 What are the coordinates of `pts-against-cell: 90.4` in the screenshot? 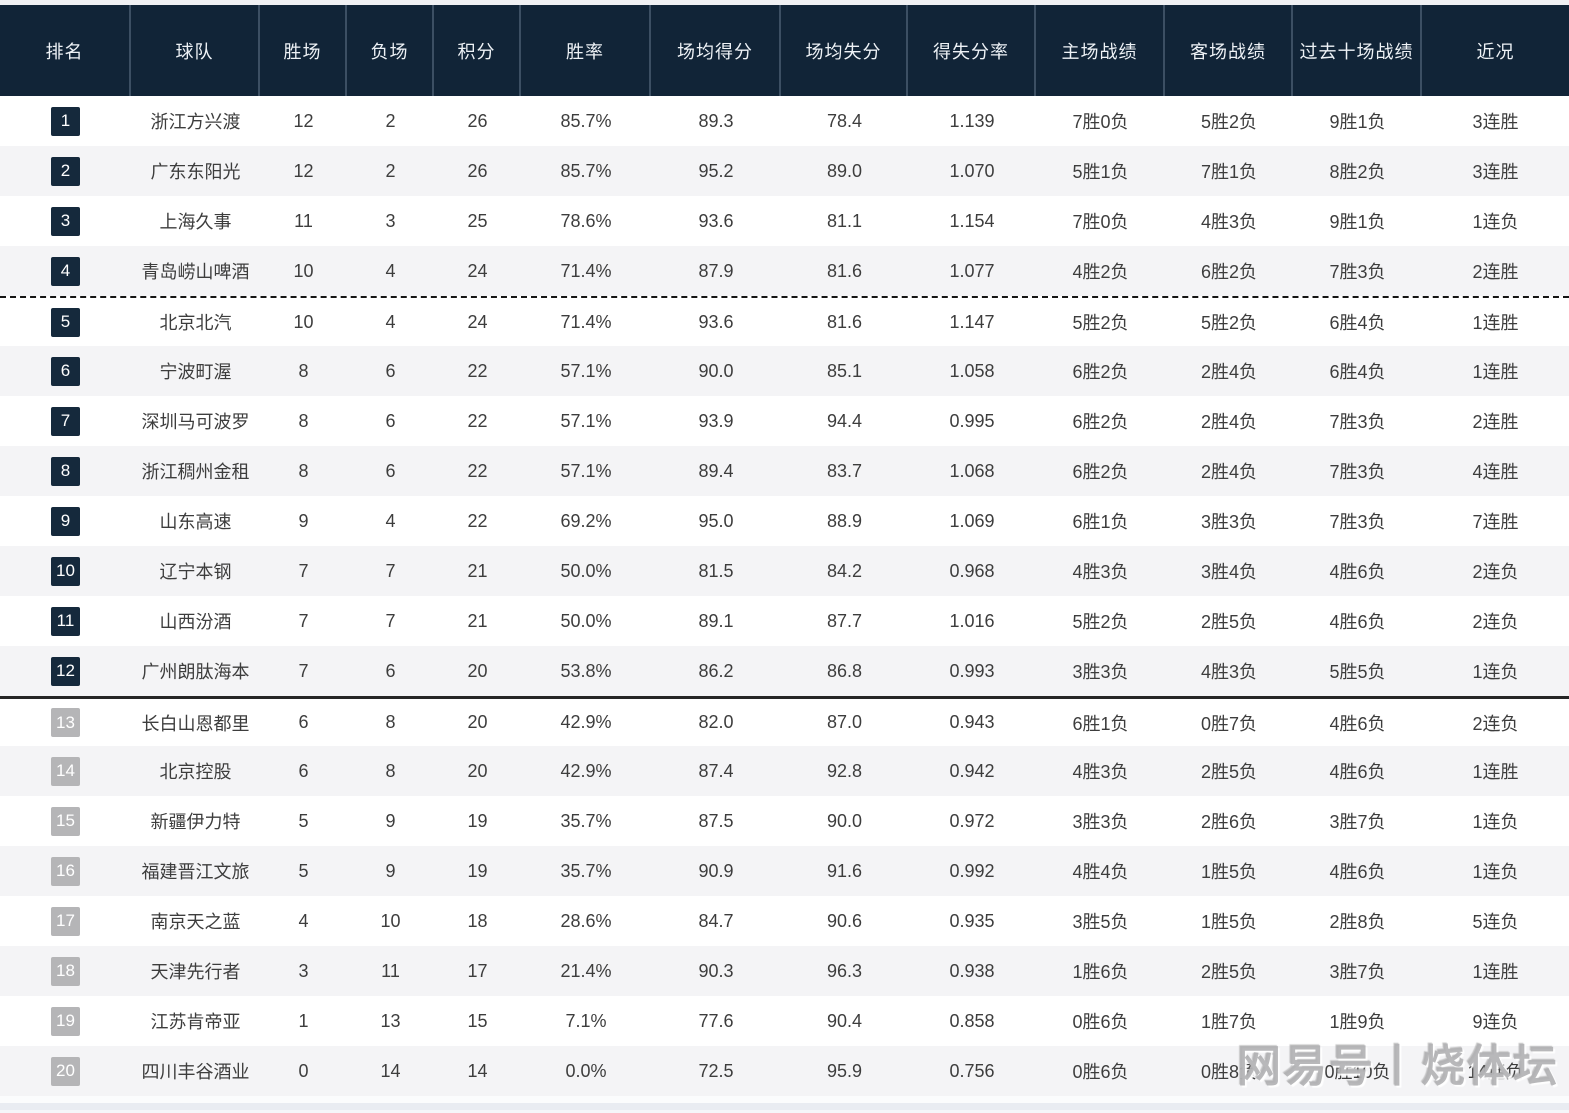 It's located at (844, 1020).